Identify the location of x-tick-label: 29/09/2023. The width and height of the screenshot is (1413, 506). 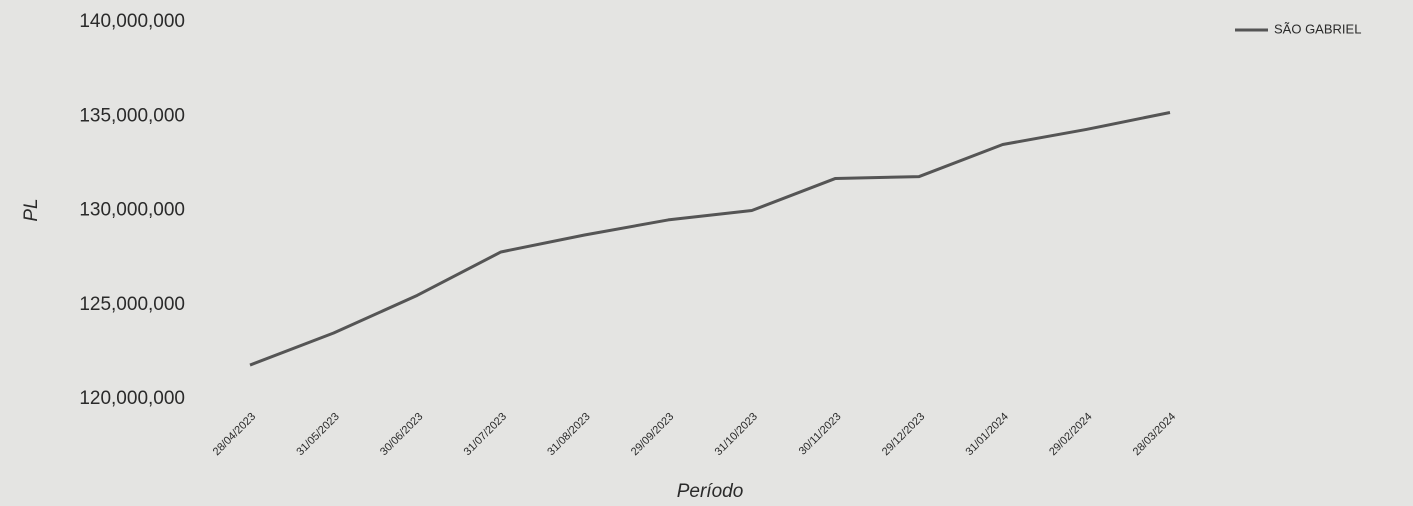
(652, 434).